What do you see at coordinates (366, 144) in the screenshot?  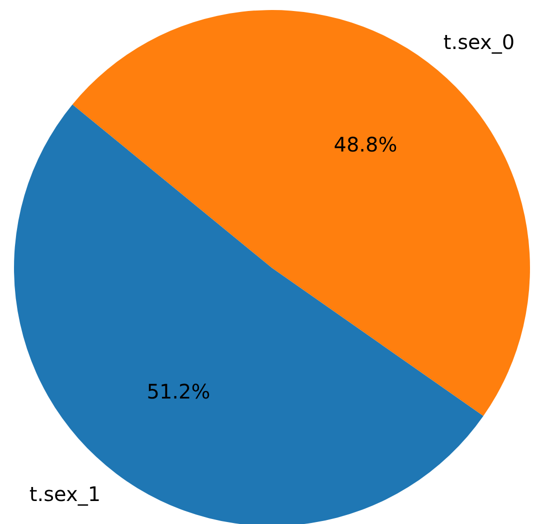 I see `data-label: 48.8%` at bounding box center [366, 144].